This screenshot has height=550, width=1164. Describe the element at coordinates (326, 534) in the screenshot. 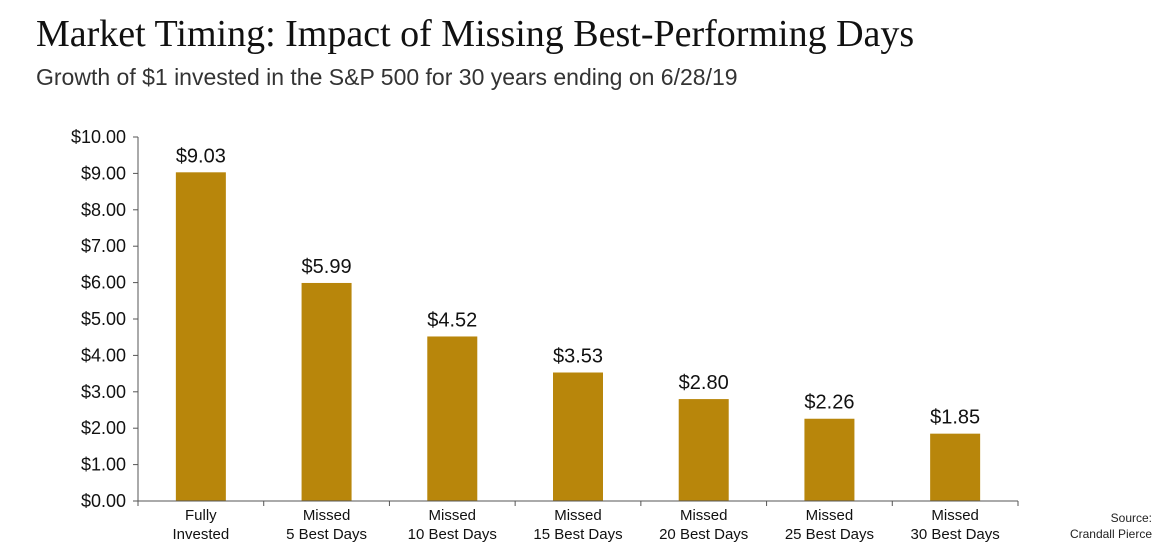

I see `x-tick-label: 5 Best Days` at that location.